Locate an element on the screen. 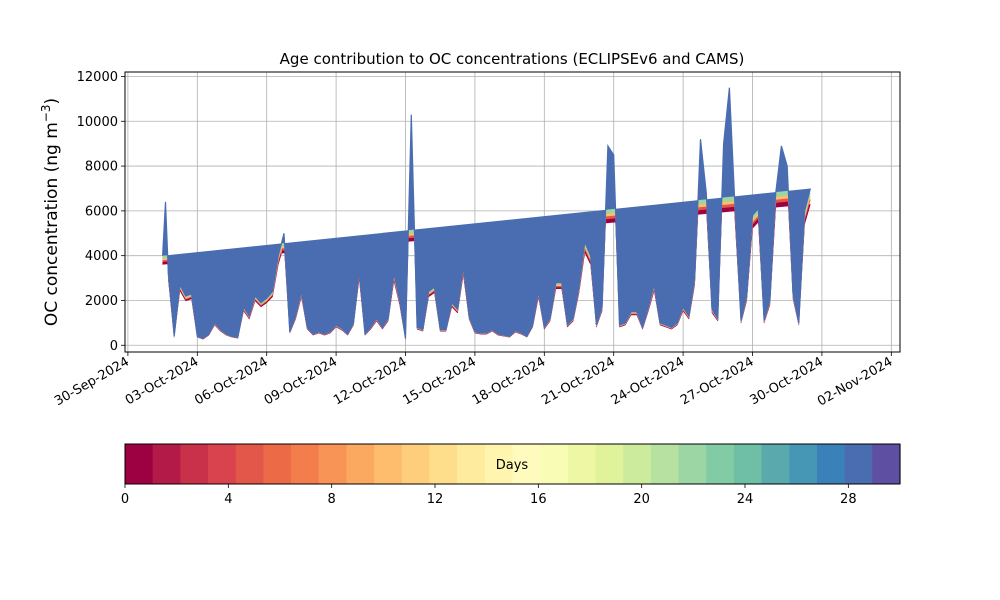 Image resolution: width=1000 pixels, height=600 pixels. y-tick-label: 2000 is located at coordinates (101, 301).